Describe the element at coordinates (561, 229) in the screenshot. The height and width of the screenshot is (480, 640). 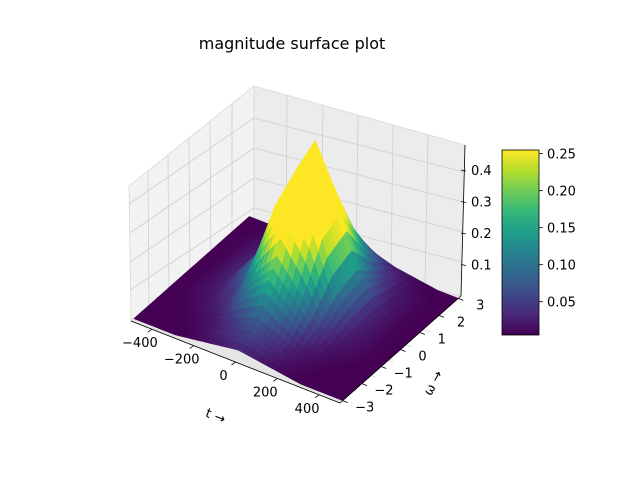
I see `colorbar-tick-label: 0.15` at that location.